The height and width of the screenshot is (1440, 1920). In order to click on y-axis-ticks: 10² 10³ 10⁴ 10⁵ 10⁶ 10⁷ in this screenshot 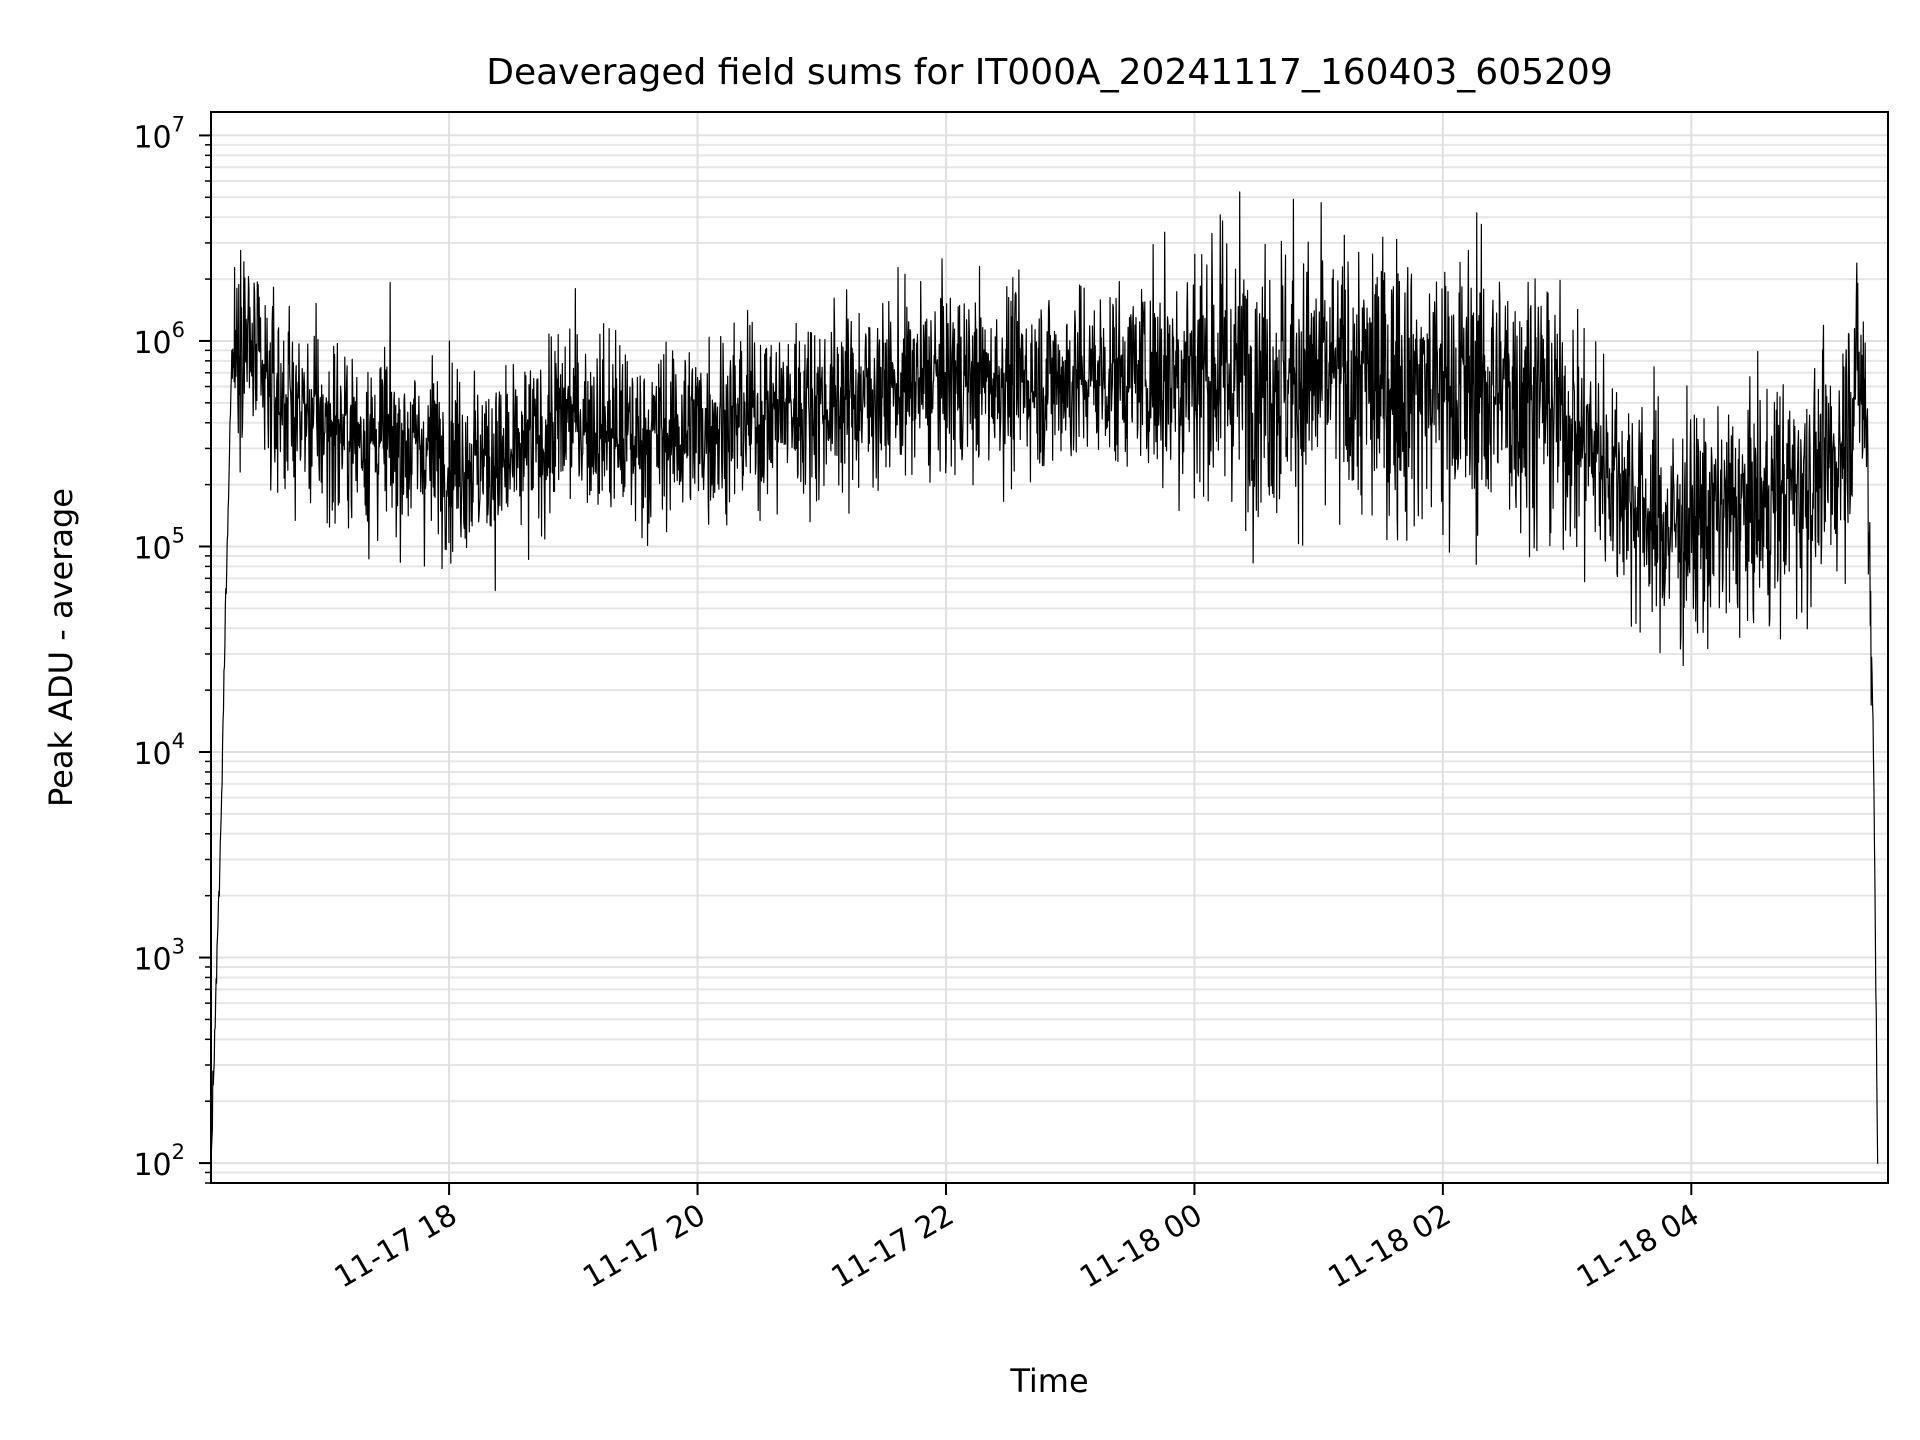, I will do `click(172, 648)`.